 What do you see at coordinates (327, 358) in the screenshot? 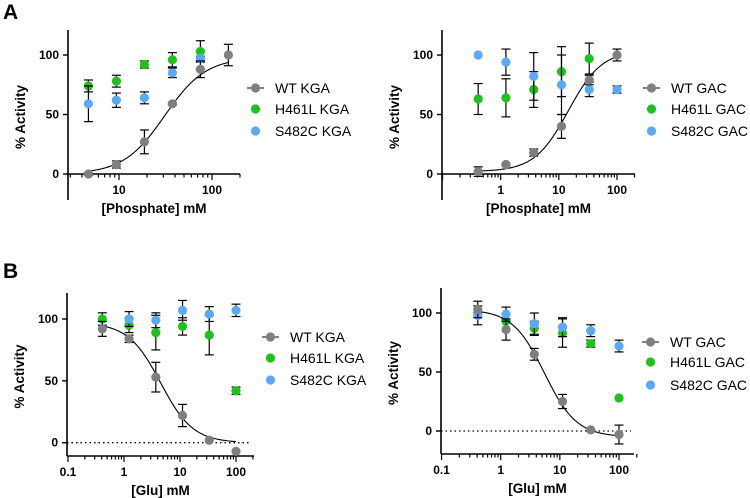
I see `legend-label: H461L KGA` at bounding box center [327, 358].